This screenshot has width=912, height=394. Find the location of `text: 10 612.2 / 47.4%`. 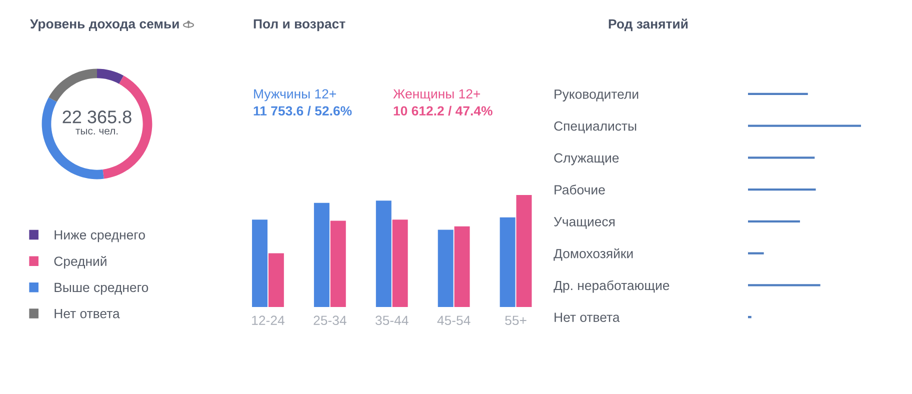

text: 10 612.2 / 47.4% is located at coordinates (443, 111).